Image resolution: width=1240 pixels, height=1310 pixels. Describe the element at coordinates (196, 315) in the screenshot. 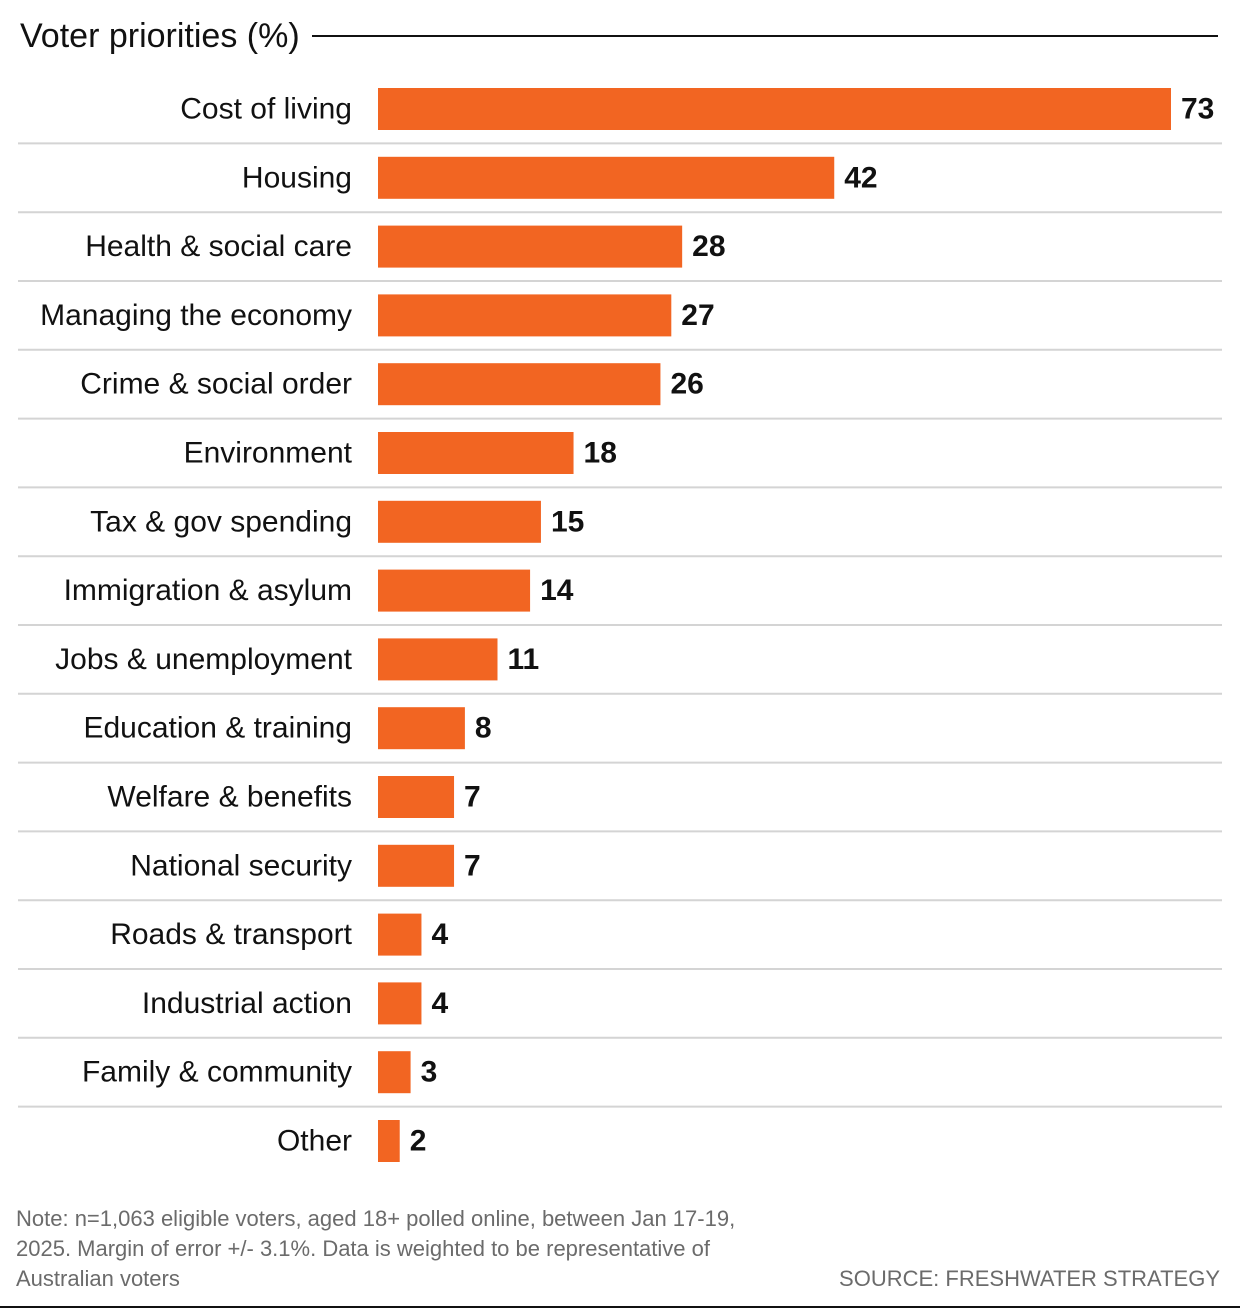

I see `category-label-managing-the-economy: Managing the economy` at that location.